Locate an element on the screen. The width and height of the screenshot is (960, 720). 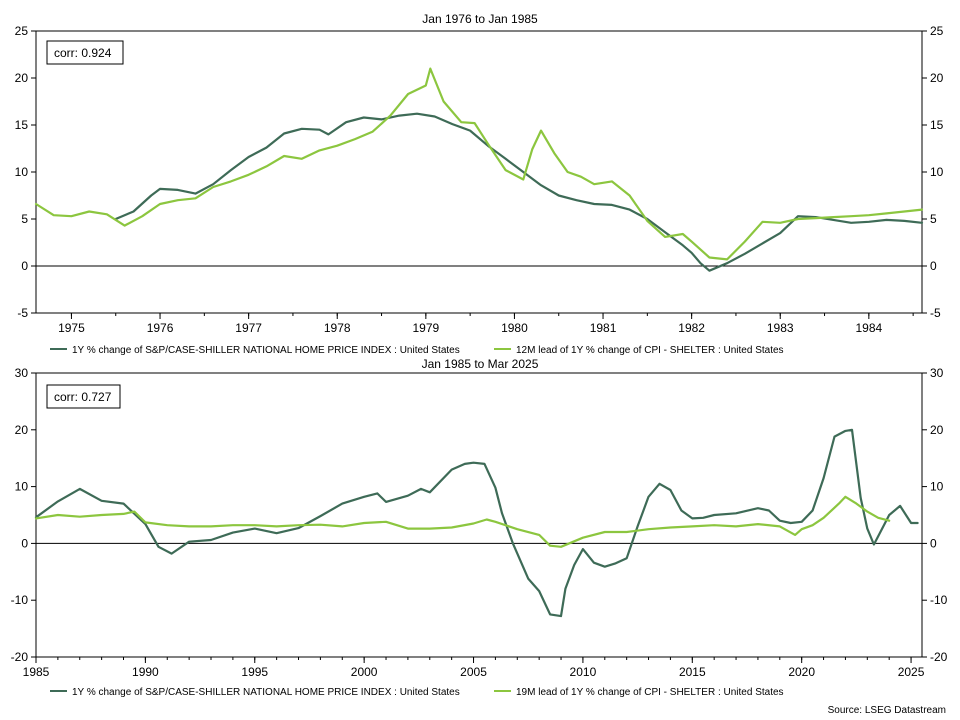
x-tick-label: 1982 is located at coordinates (691, 328).